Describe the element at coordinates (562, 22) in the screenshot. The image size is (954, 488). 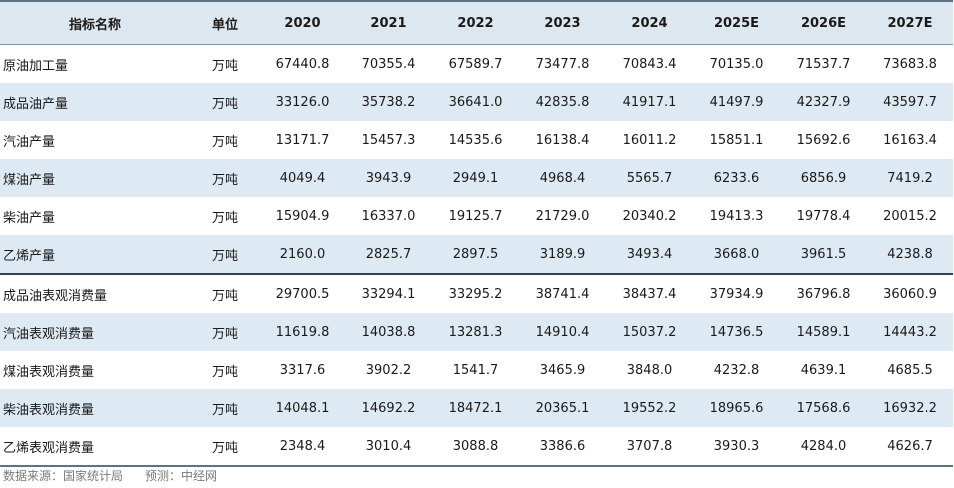
I see `header-year-2023: 2023` at that location.